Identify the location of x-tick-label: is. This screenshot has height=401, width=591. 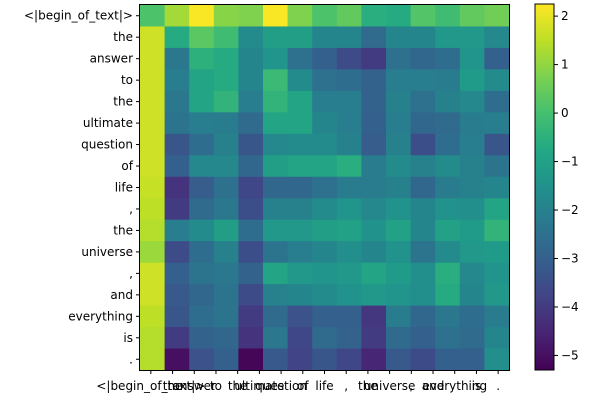
(477, 386).